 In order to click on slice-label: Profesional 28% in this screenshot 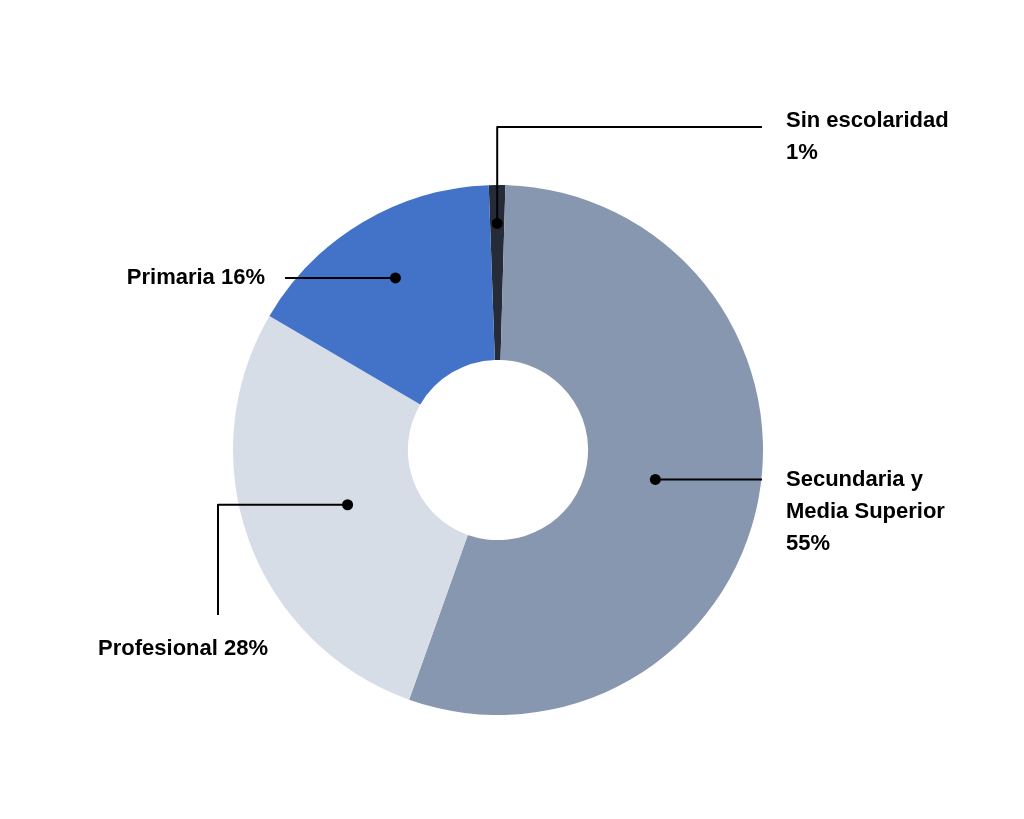, I will do `click(183, 648)`.